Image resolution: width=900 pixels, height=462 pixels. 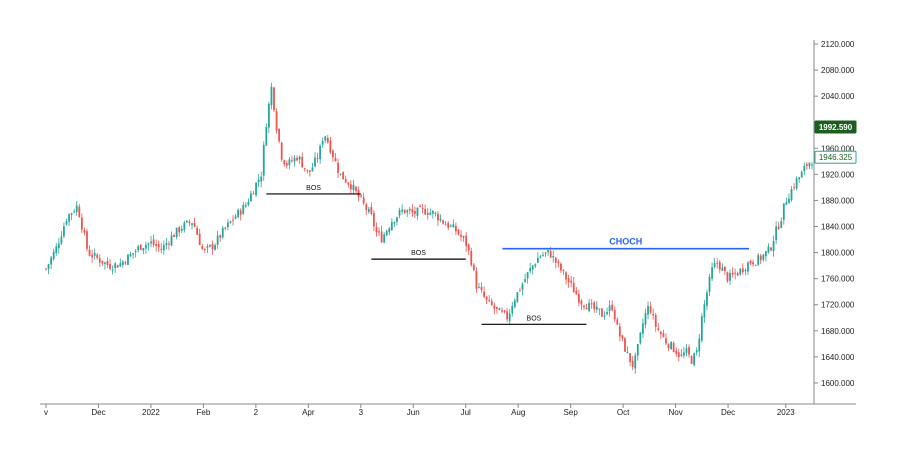 What do you see at coordinates (534, 318) in the screenshot?
I see `bos-label: BOS` at bounding box center [534, 318].